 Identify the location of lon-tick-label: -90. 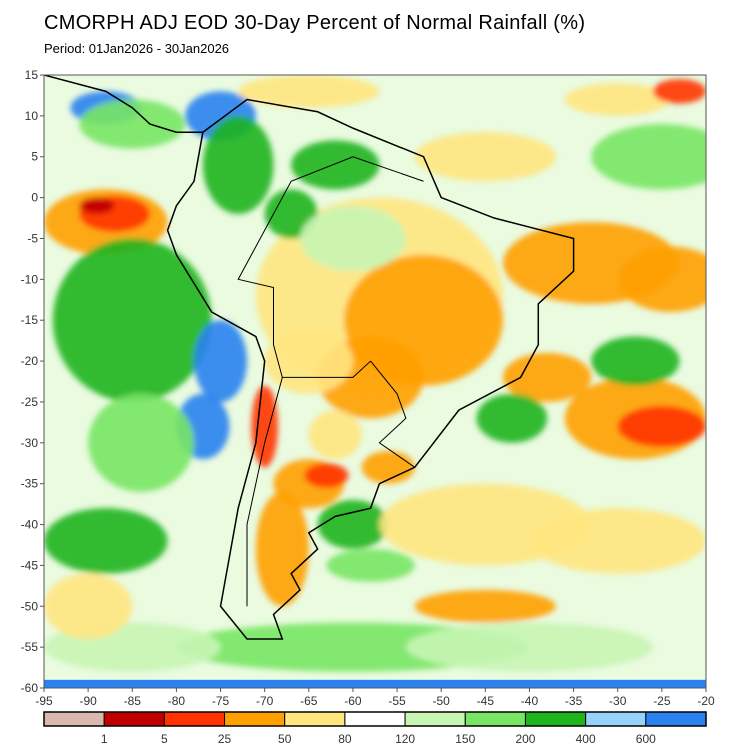
(88, 701).